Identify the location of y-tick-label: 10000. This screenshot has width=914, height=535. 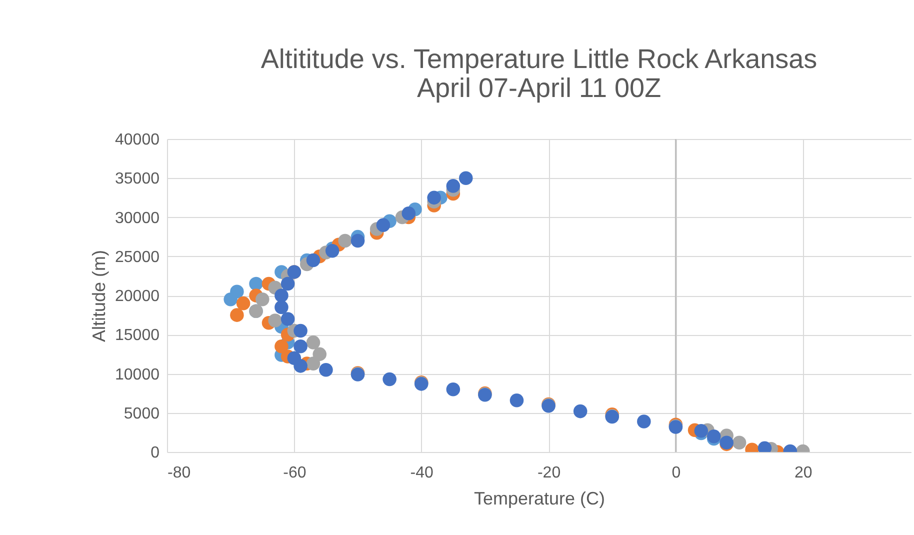
(137, 375).